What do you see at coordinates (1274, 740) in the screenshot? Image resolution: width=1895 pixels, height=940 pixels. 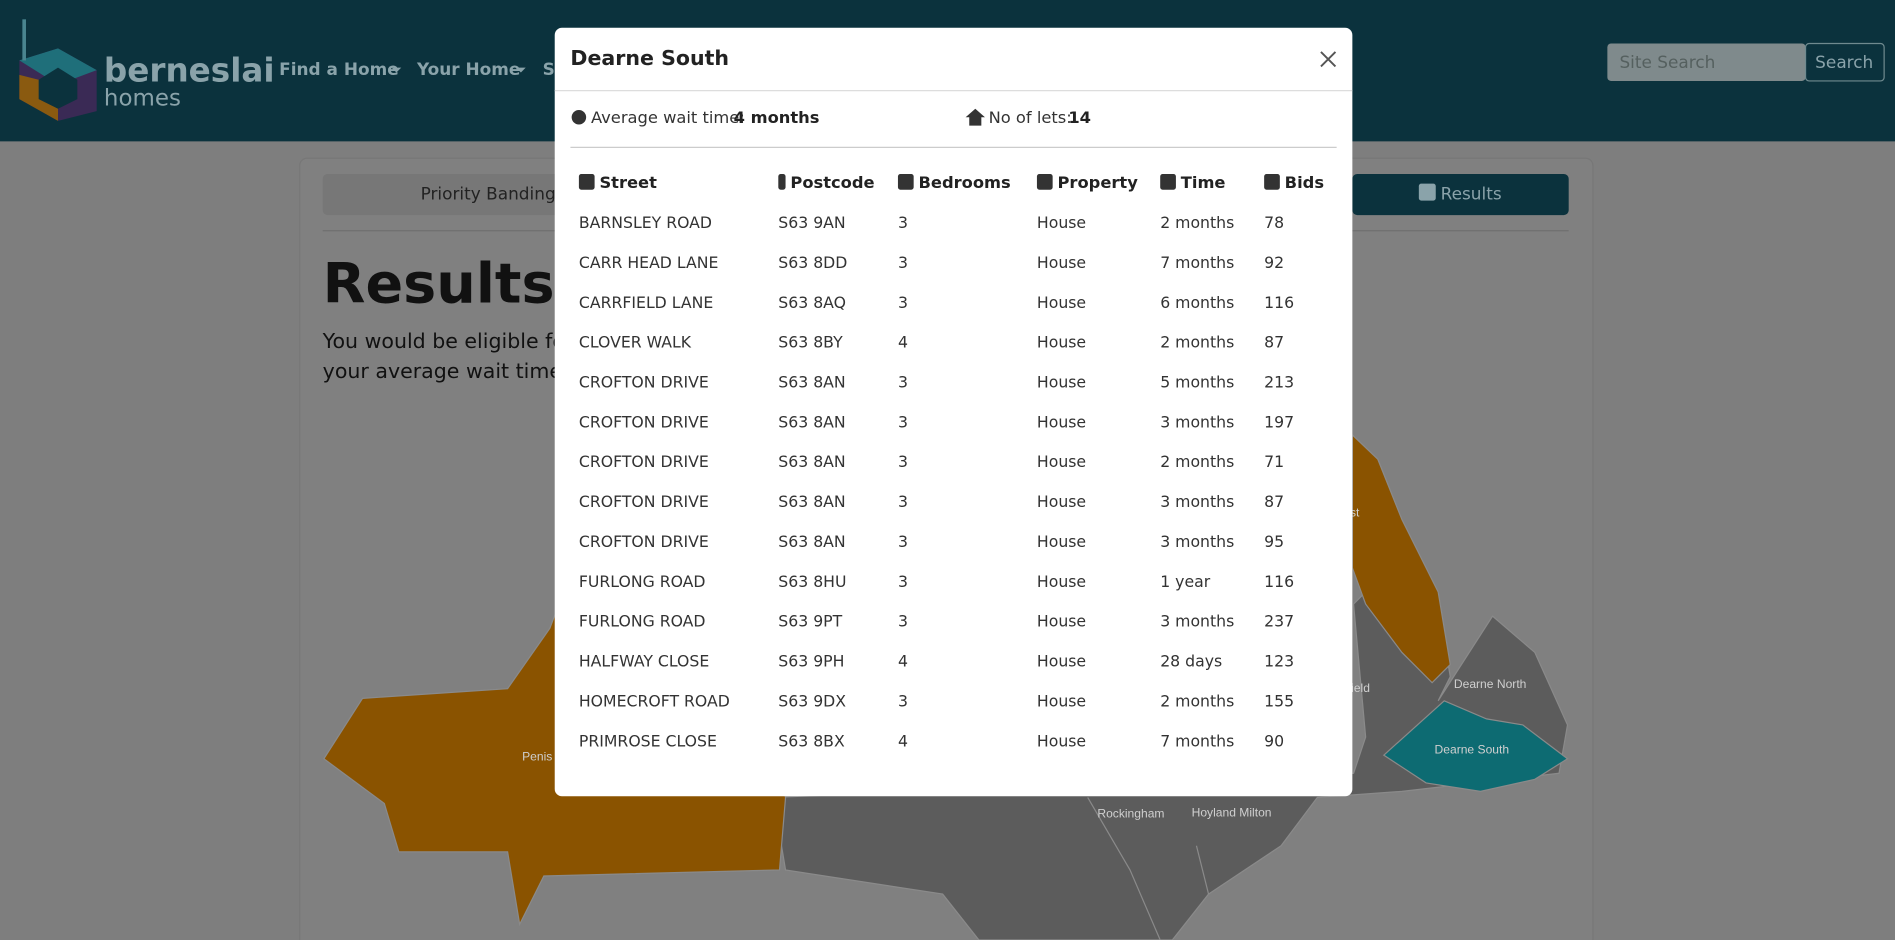 I see `table-cell: 90` at bounding box center [1274, 740].